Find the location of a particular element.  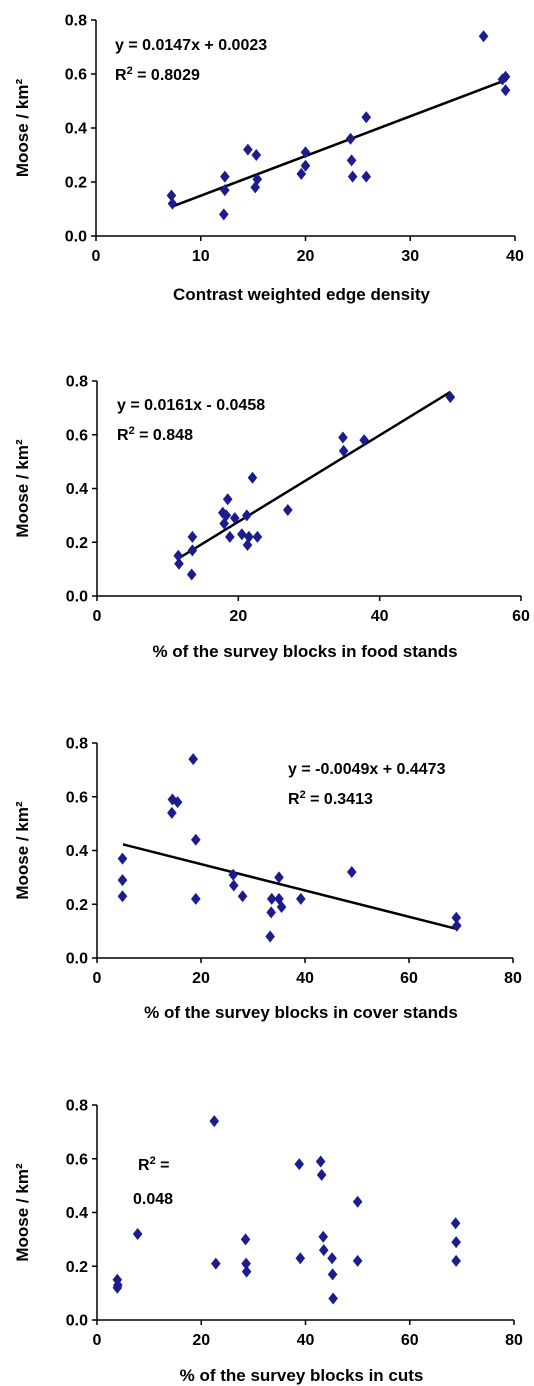

x-tick-label: 10 is located at coordinates (201, 256).